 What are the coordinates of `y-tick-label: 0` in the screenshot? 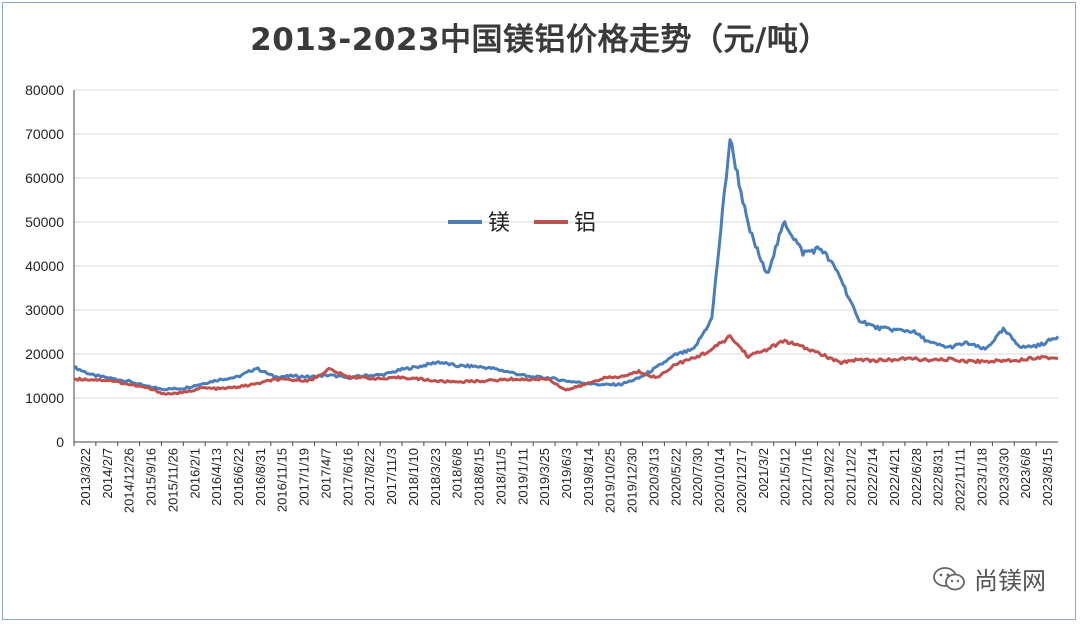 It's located at (60, 442).